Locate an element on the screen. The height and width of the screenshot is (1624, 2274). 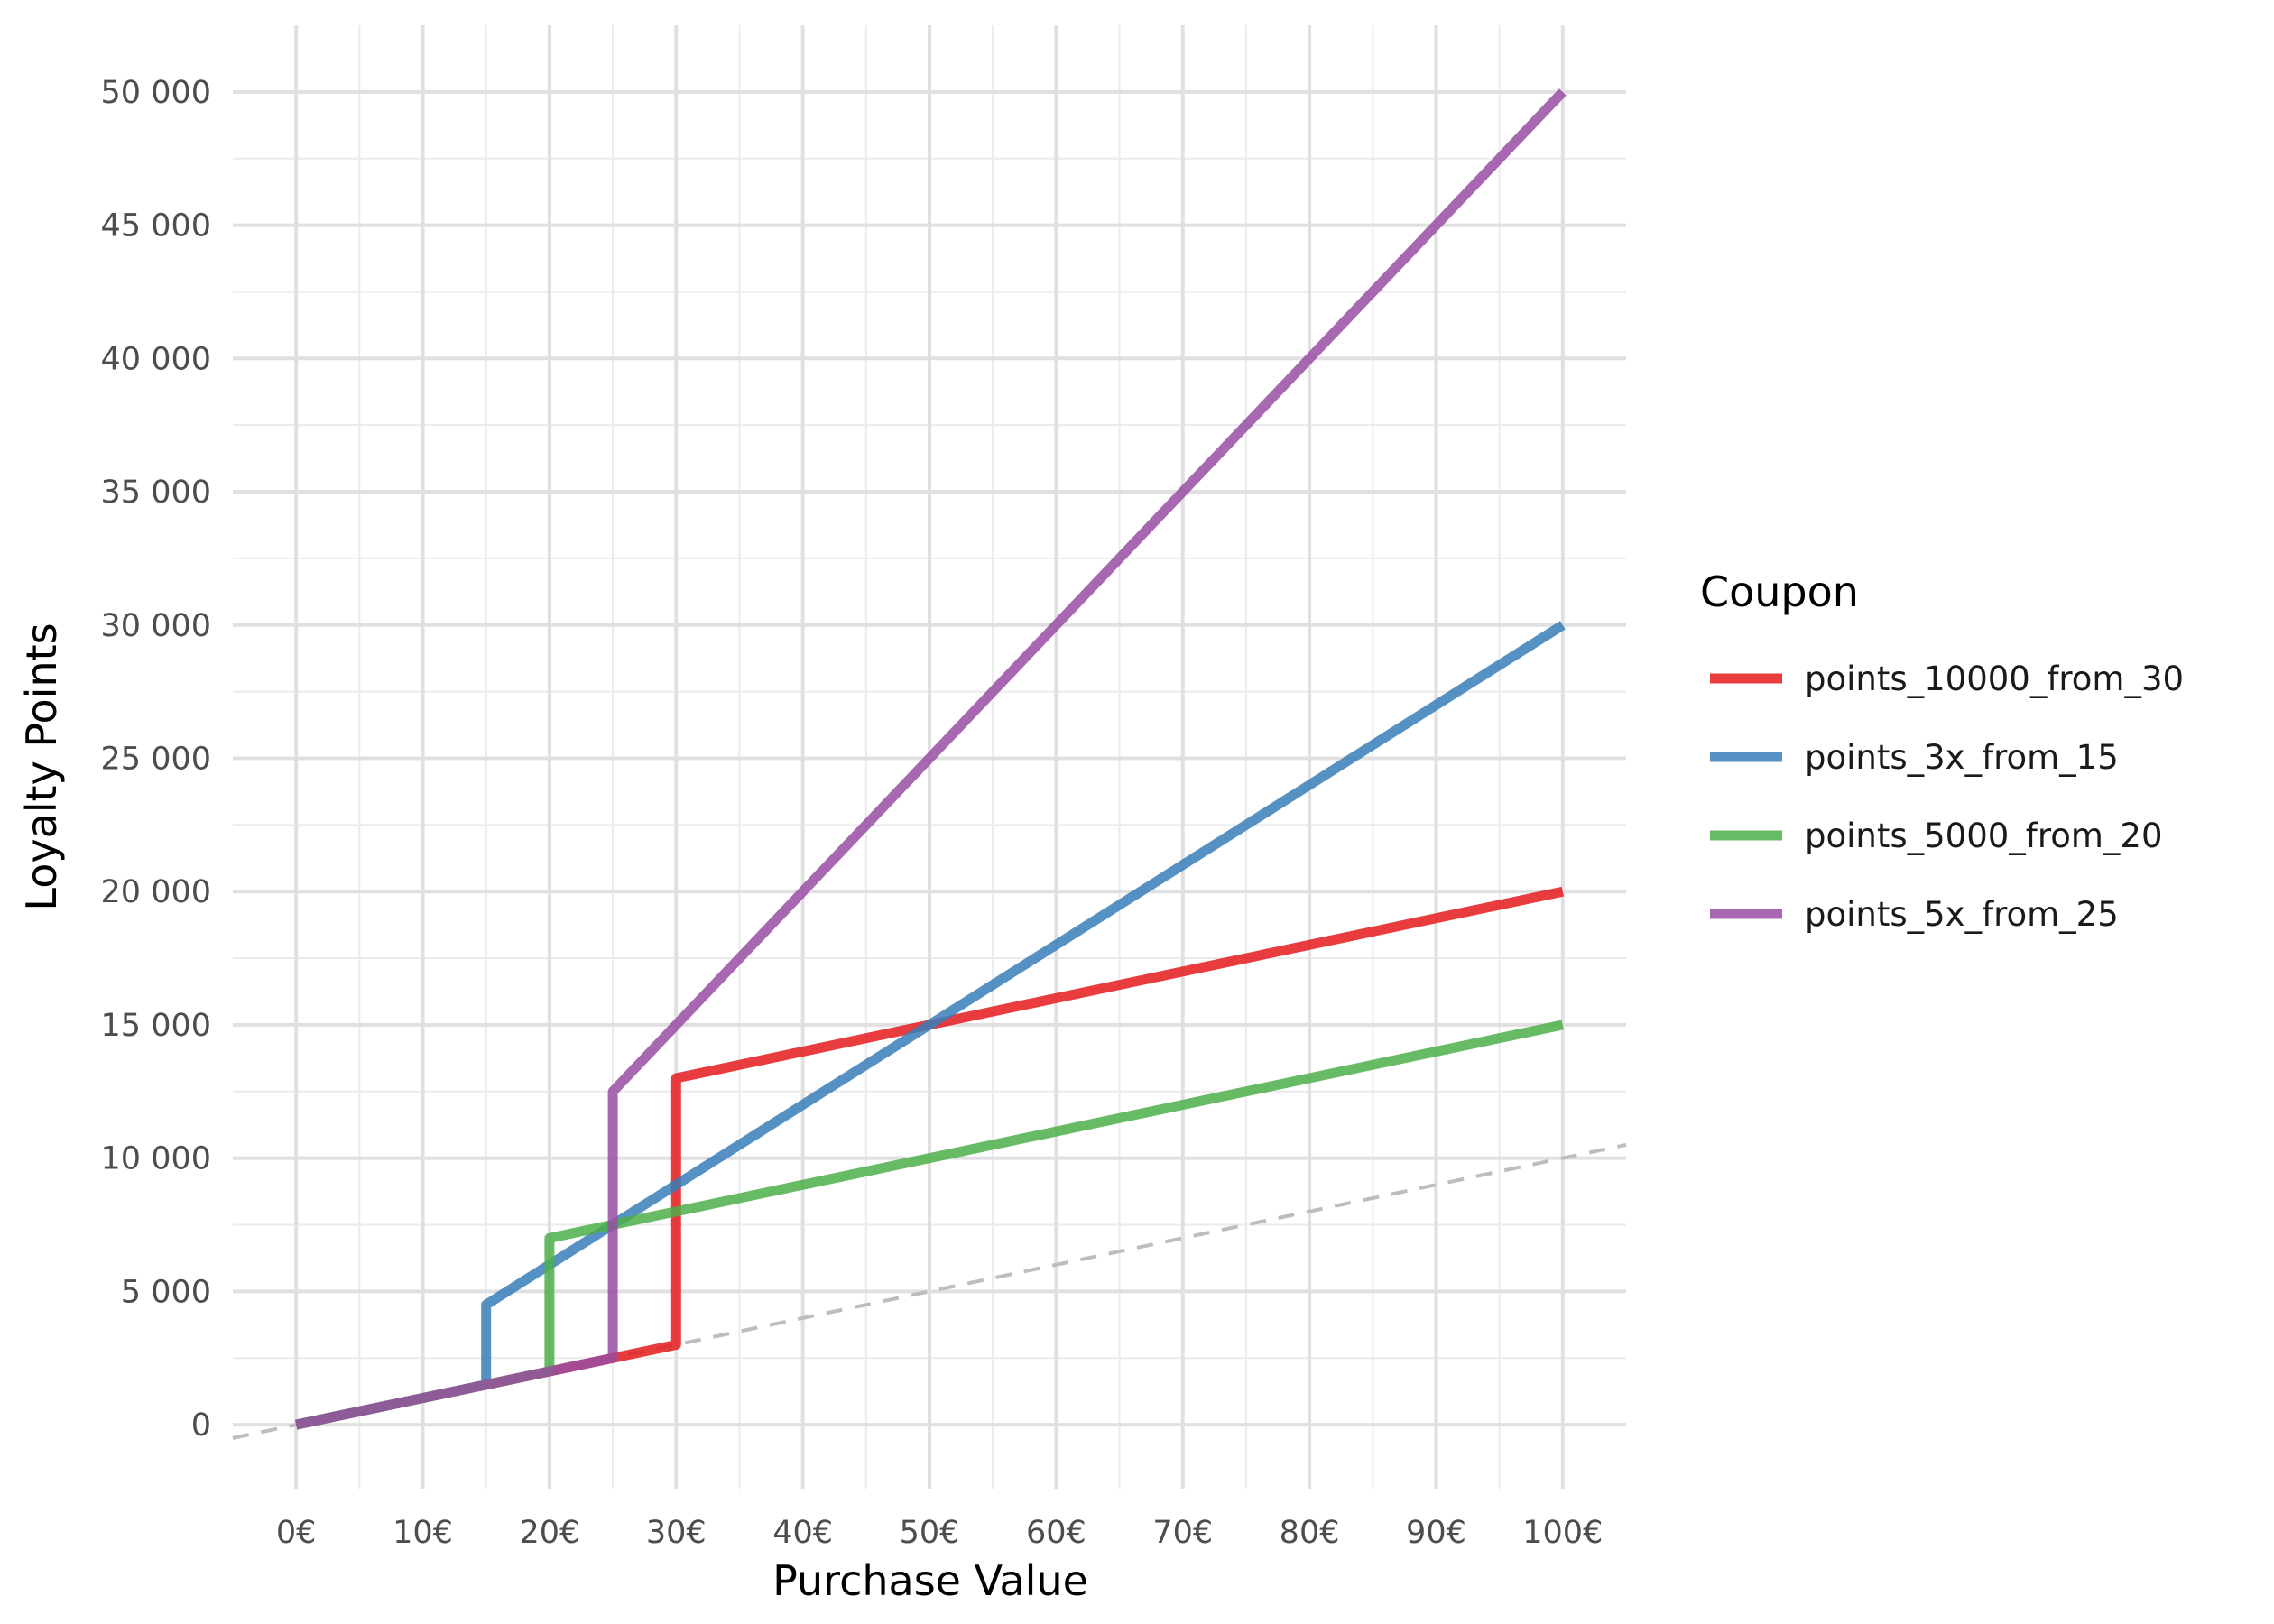
y-tick-label: 45 000 is located at coordinates (156, 227).